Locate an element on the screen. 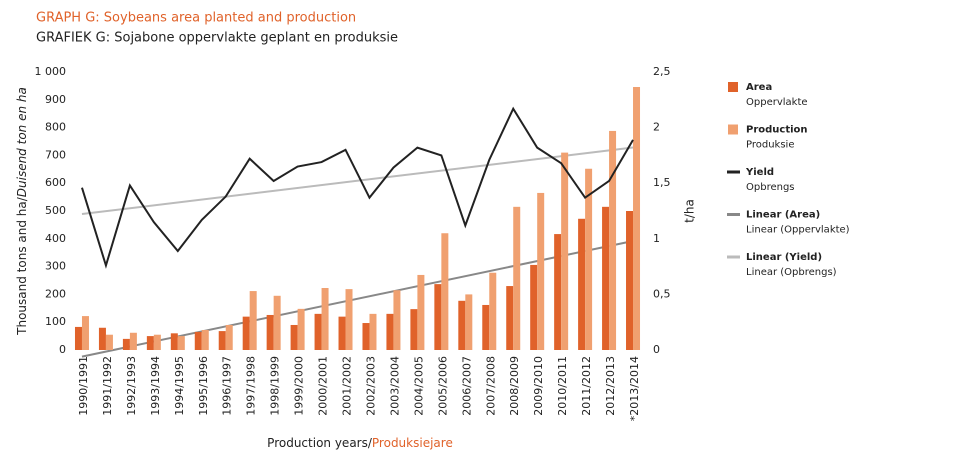  x-tick-label: 1994/1995 is located at coordinates (179, 386).